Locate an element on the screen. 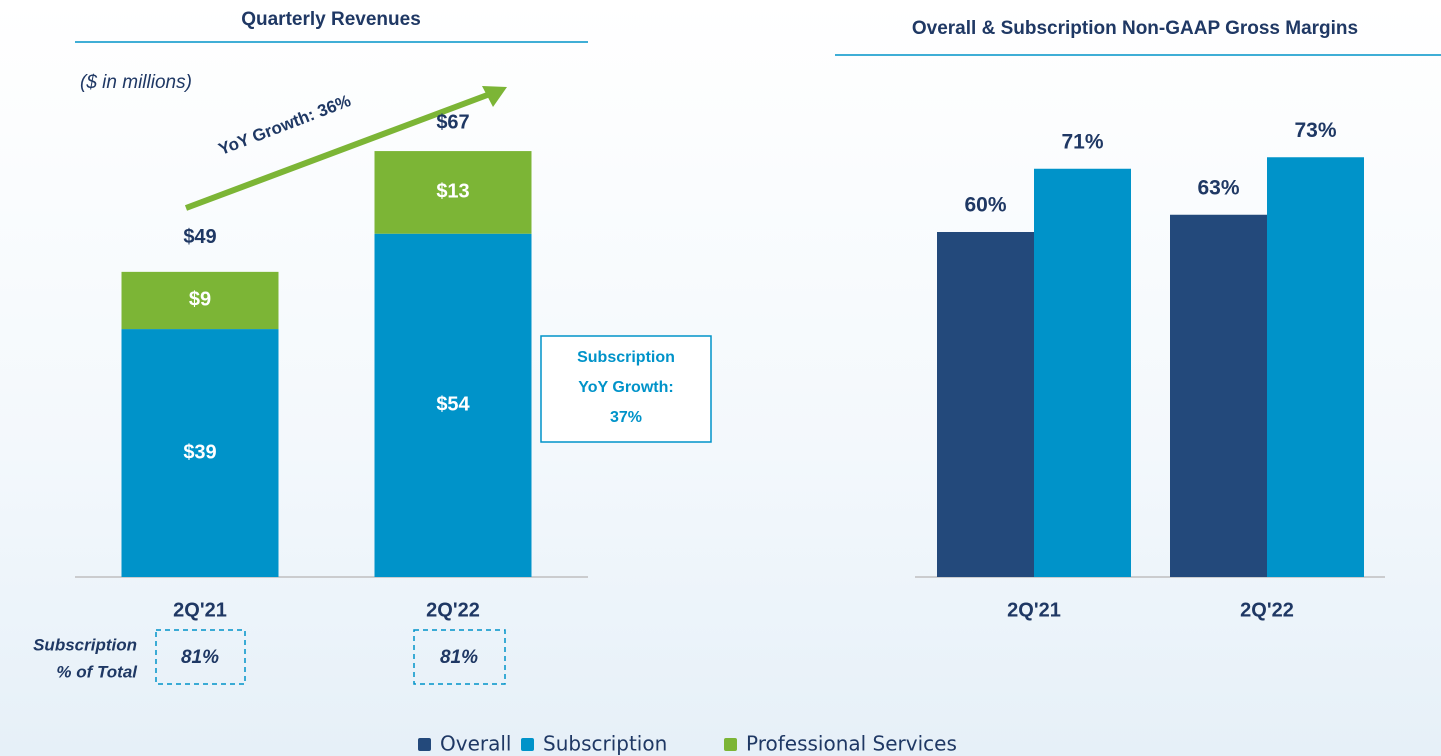 This screenshot has height=756, width=1441. share-box is located at coordinates (459, 657).